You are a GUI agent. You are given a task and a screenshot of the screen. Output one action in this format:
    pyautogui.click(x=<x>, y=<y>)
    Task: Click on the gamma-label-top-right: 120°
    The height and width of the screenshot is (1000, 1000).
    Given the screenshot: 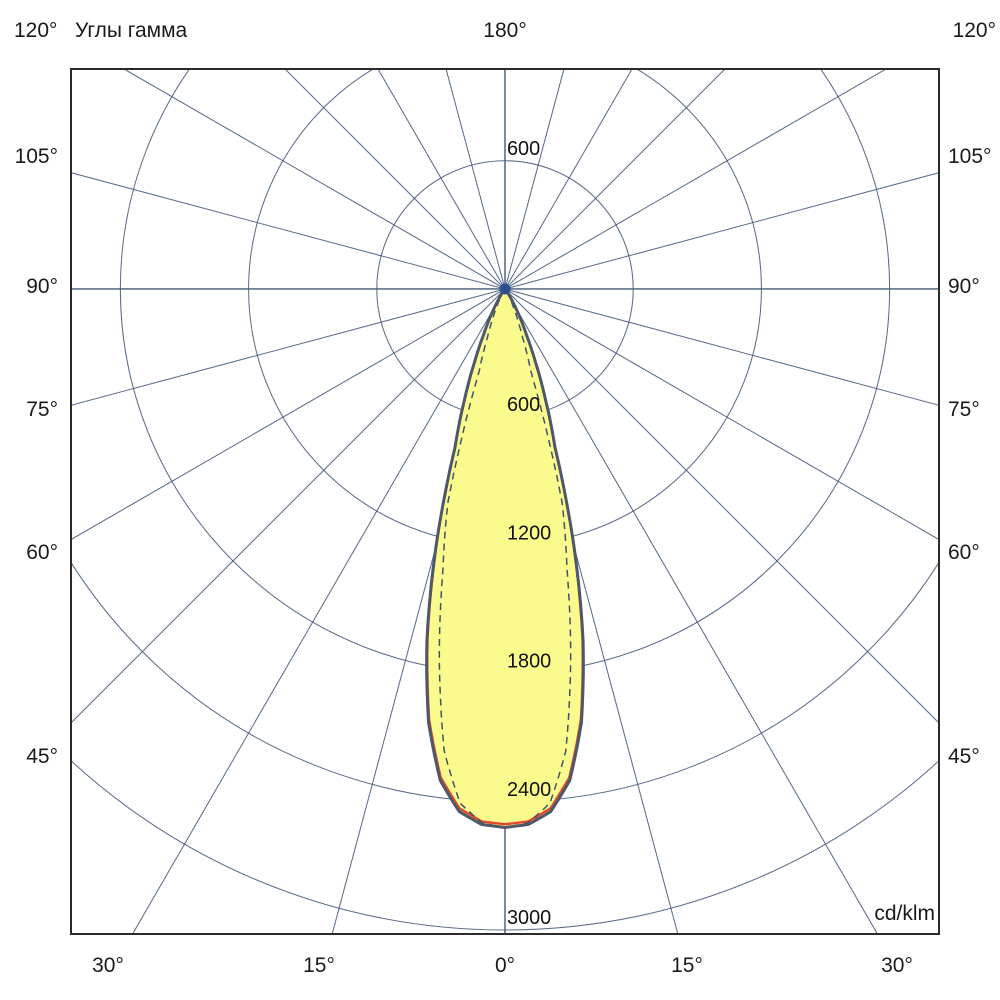 What is the action you would take?
    pyautogui.click(x=974, y=30)
    